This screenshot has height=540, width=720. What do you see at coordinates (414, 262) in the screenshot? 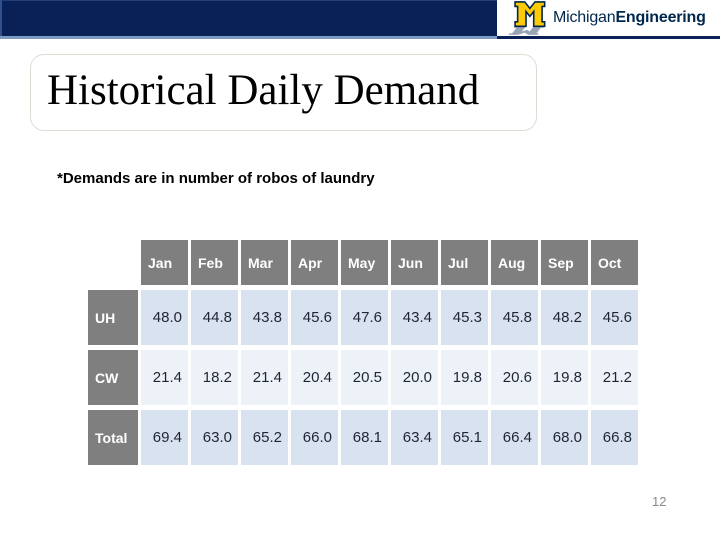
I see `column-header-jun: Jun` at bounding box center [414, 262].